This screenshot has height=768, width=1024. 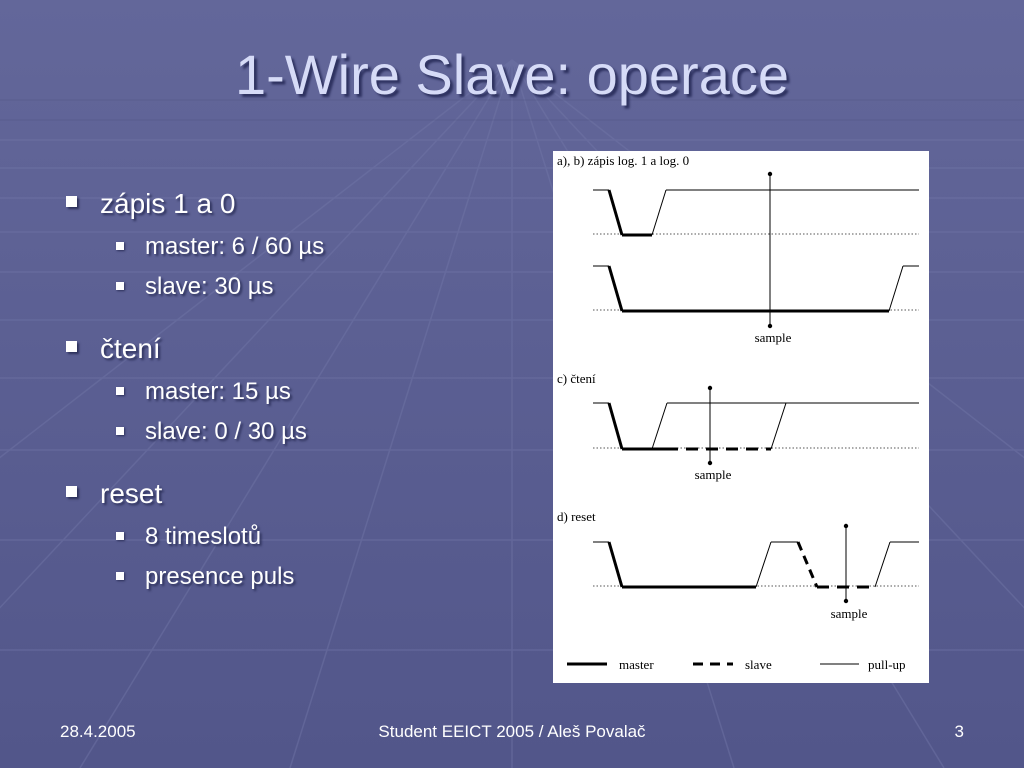 I want to click on sub-bullet-text: presence puls, so click(x=220, y=576).